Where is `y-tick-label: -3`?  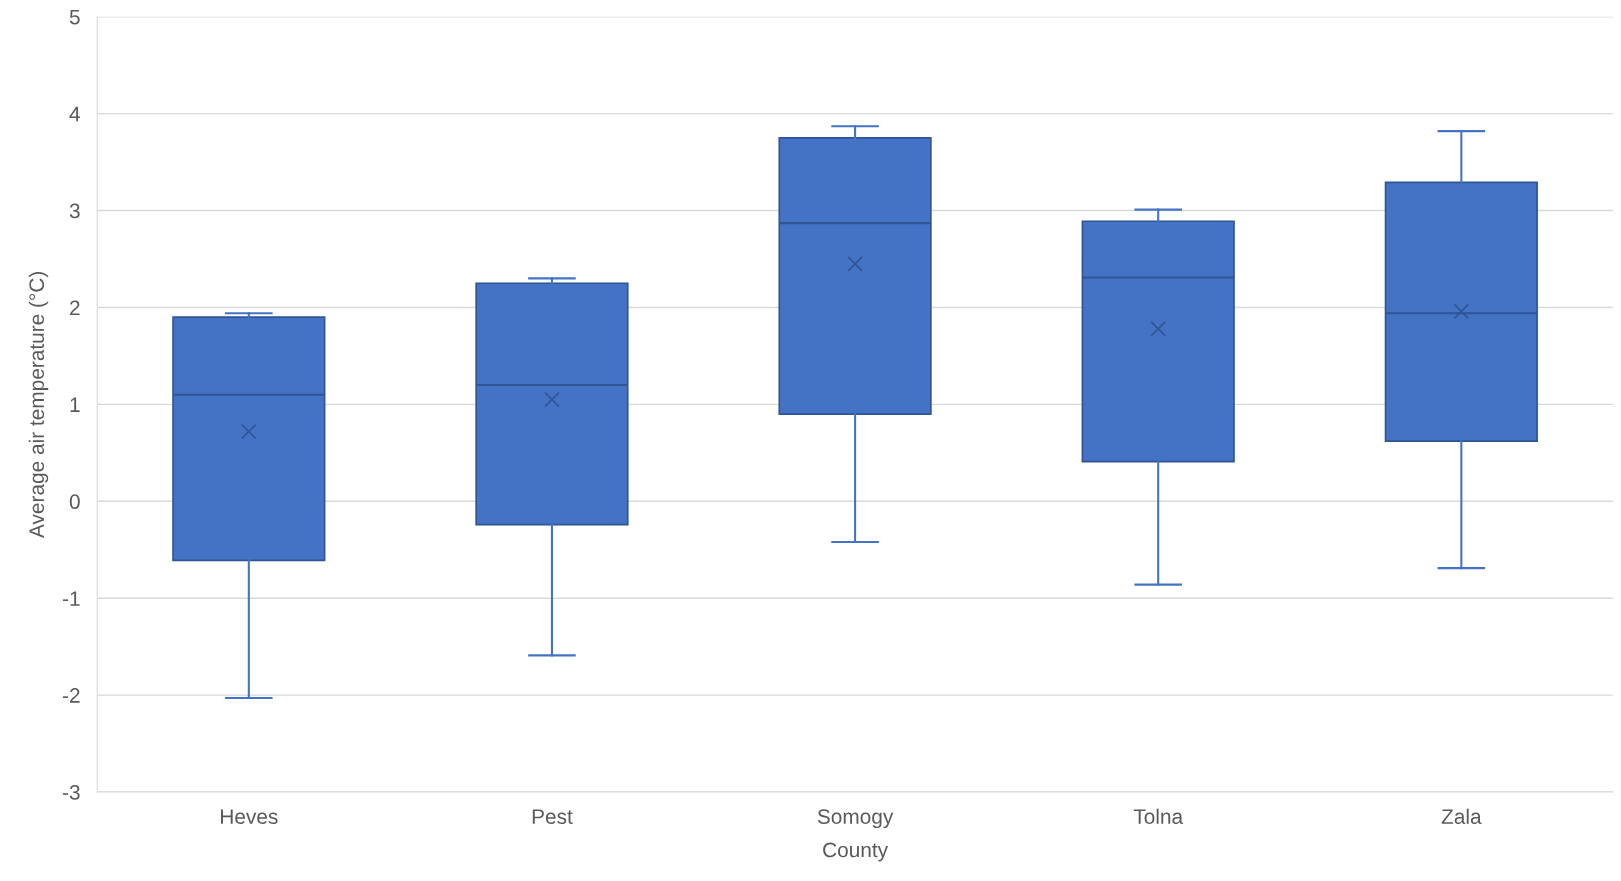
y-tick-label: -3 is located at coordinates (71, 792).